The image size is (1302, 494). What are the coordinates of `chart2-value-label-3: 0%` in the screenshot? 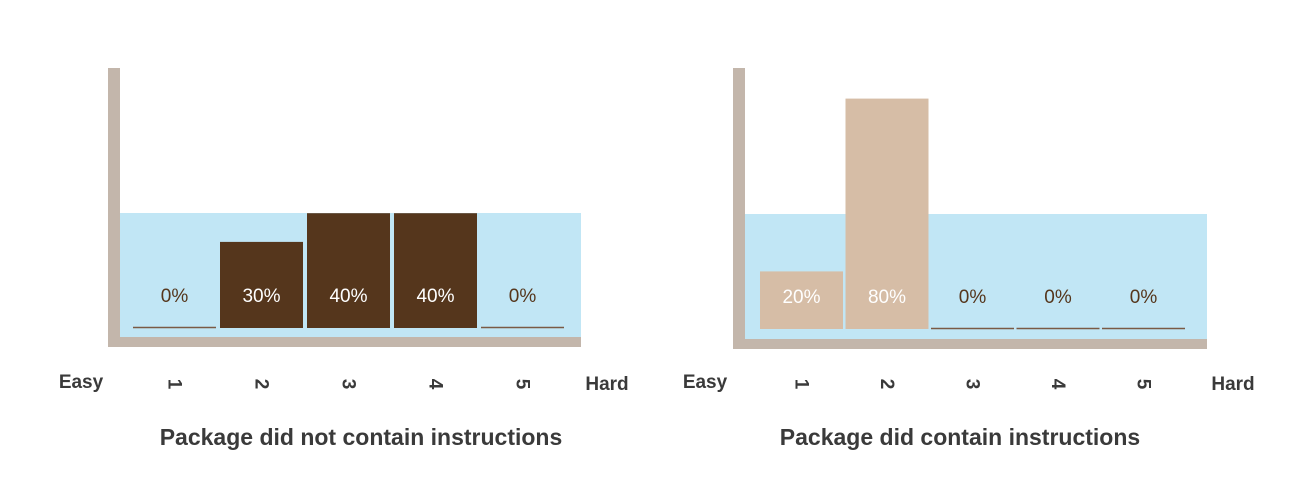 It's located at (973, 297).